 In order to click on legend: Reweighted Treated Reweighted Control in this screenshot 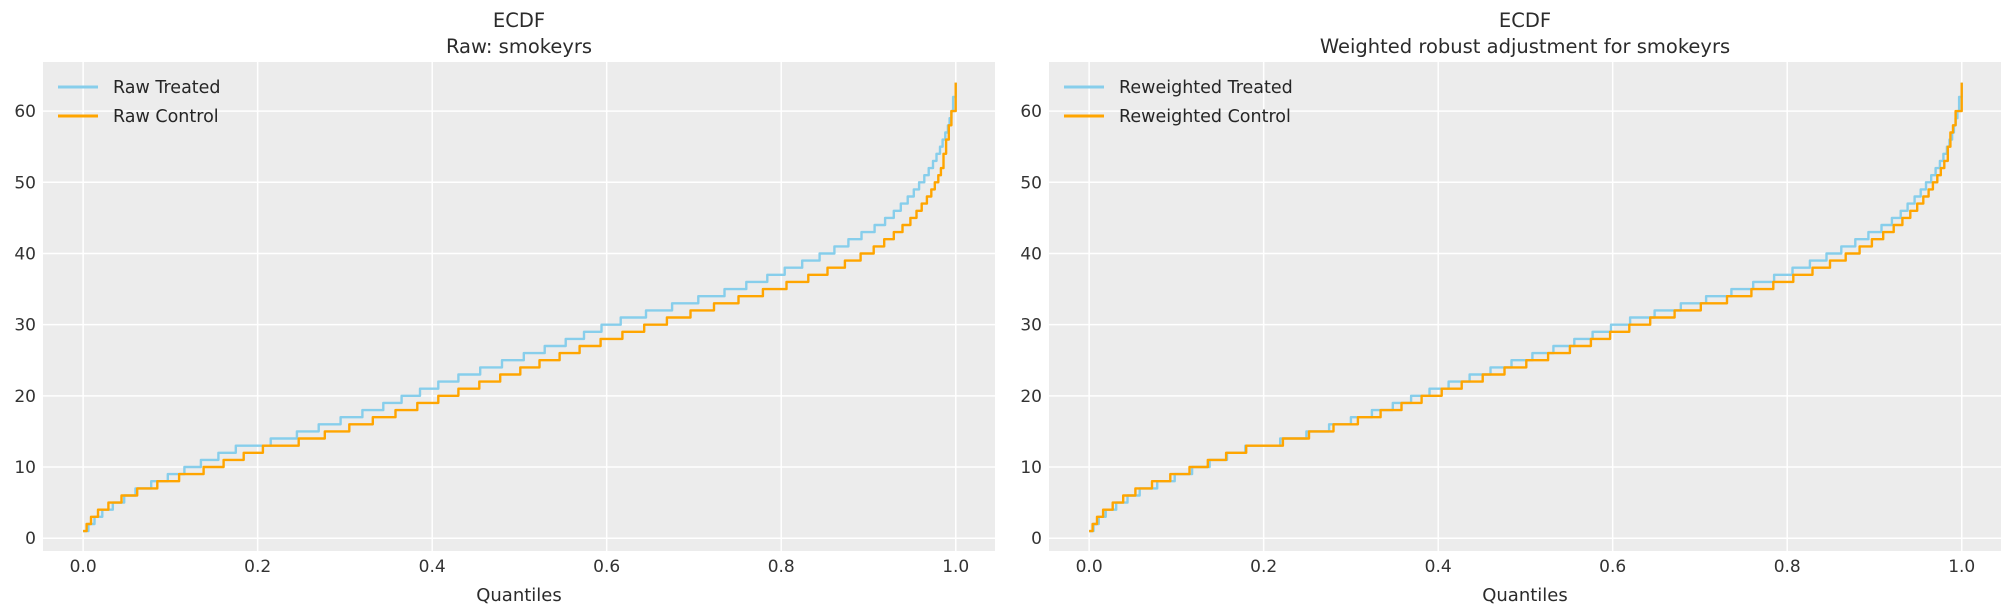, I will do `click(1178, 102)`.